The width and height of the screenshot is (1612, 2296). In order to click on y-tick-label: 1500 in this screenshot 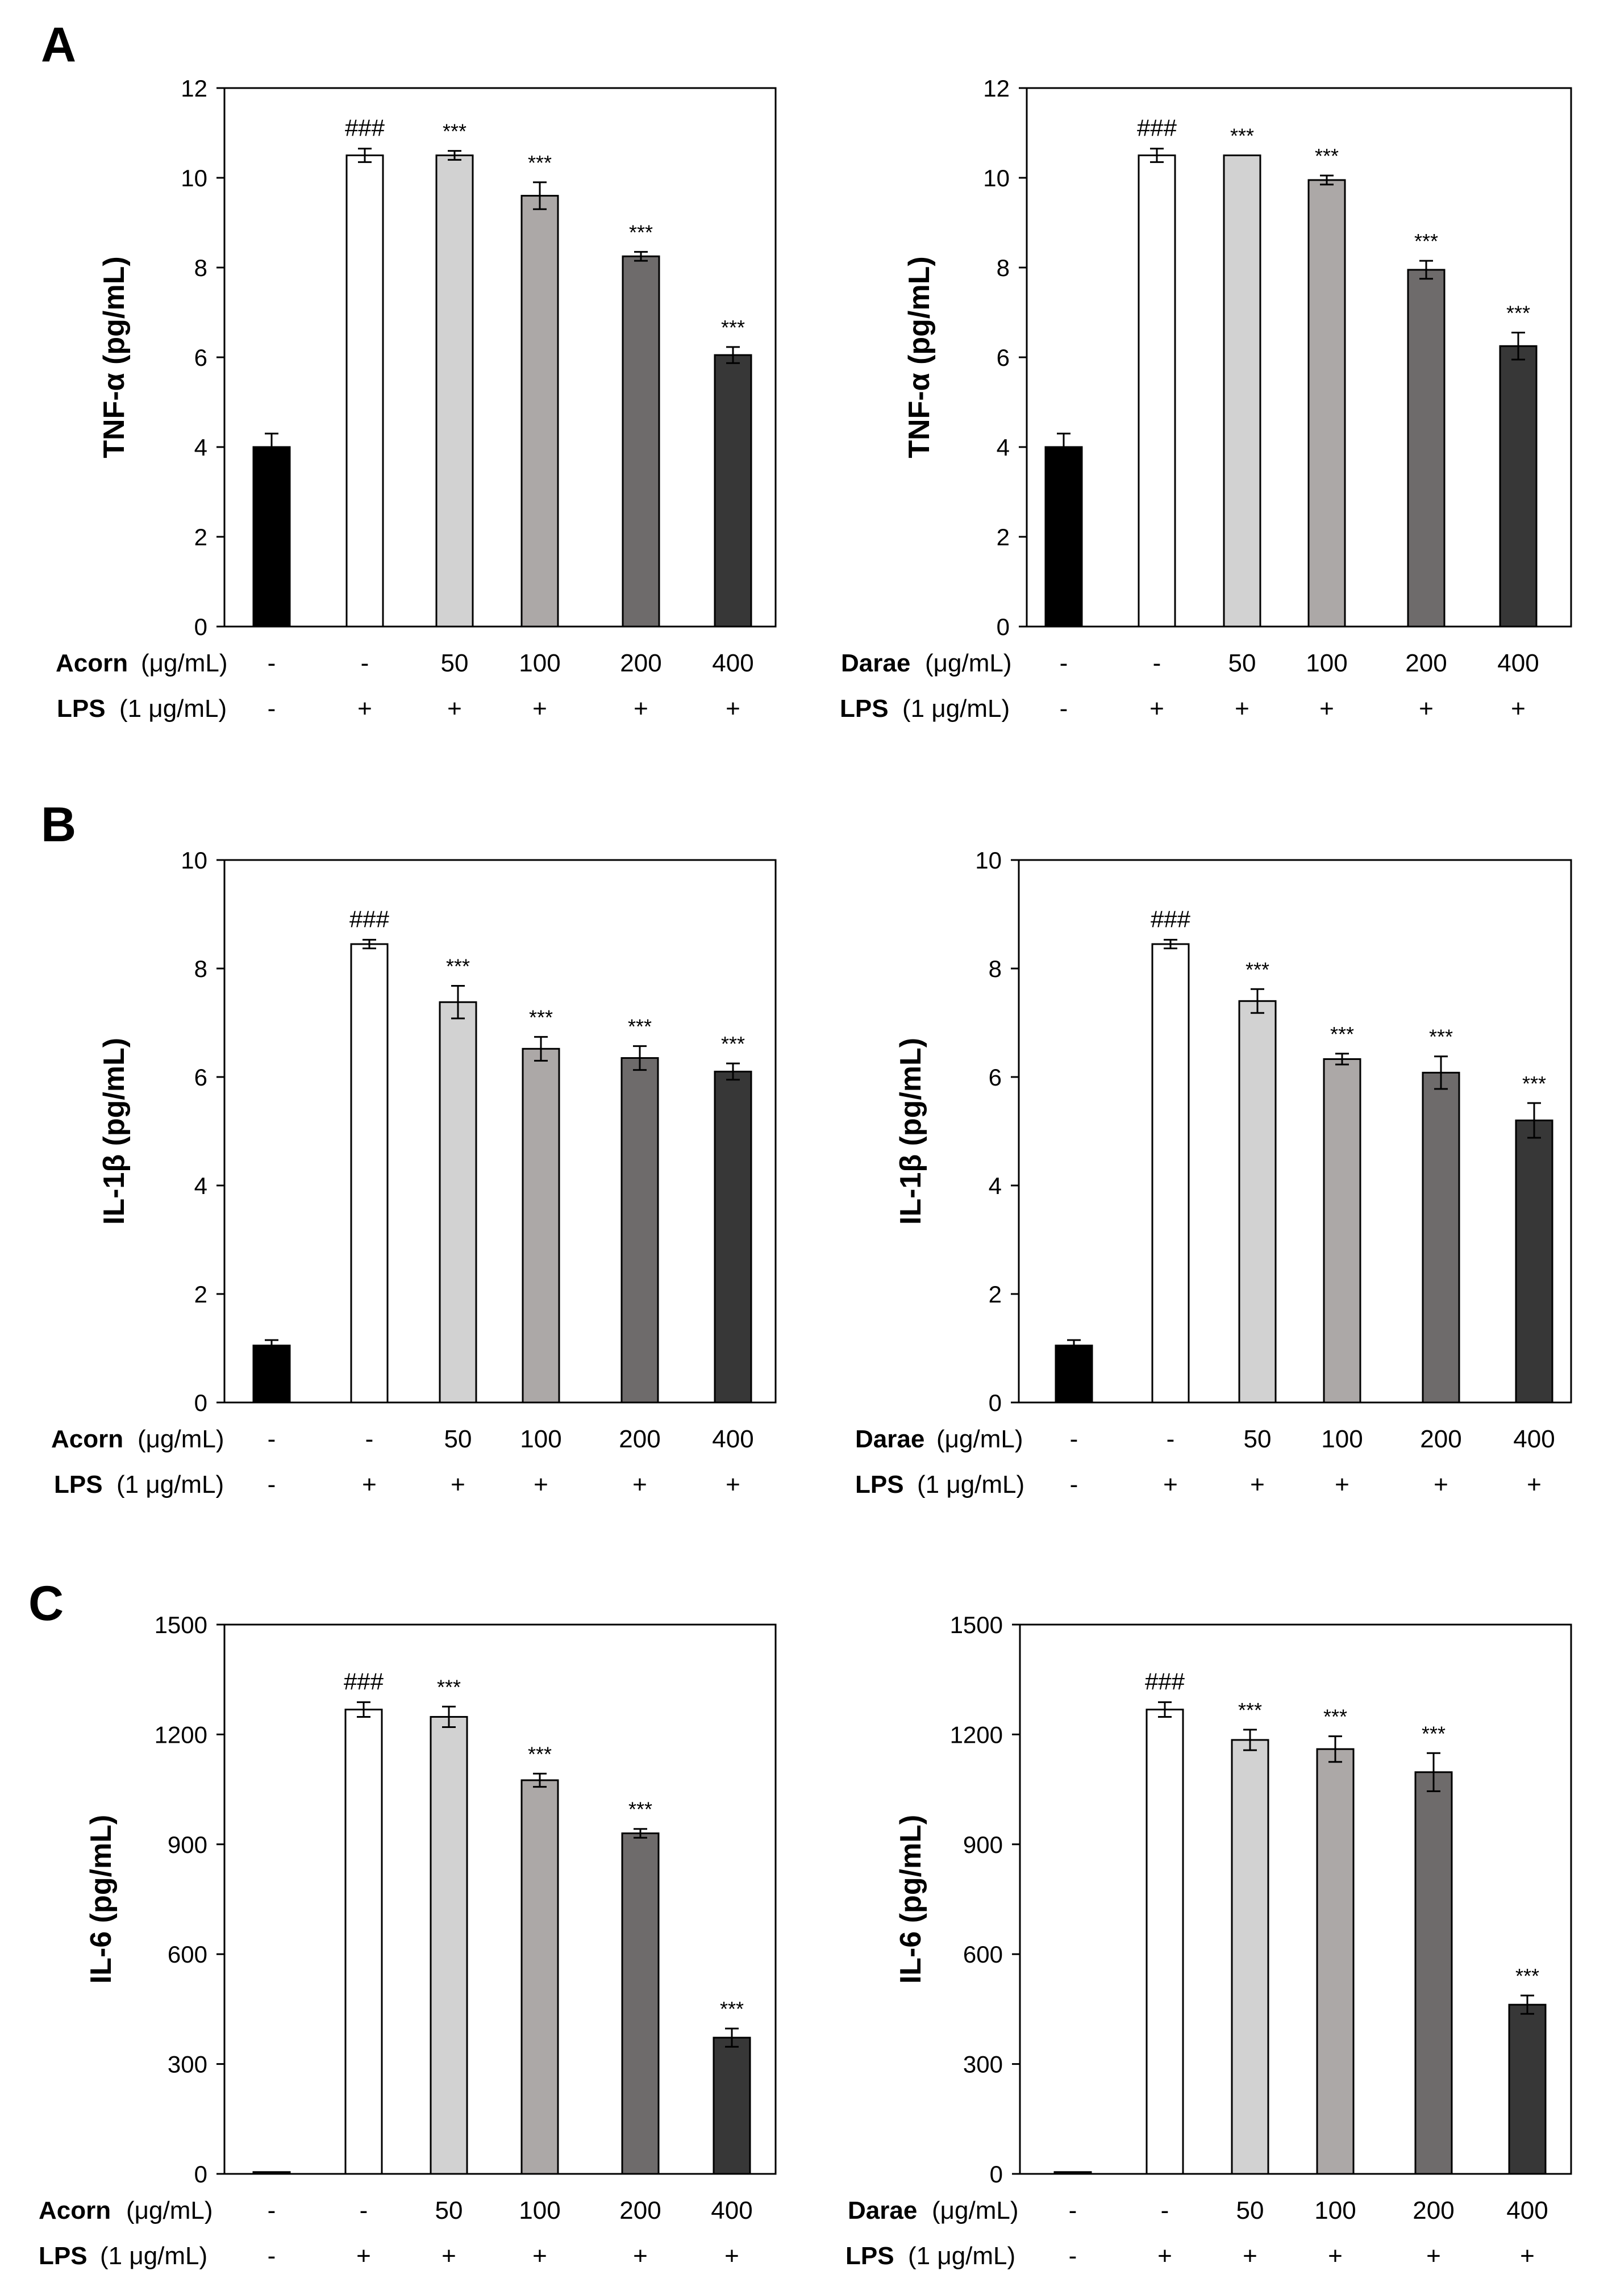, I will do `click(181, 1625)`.